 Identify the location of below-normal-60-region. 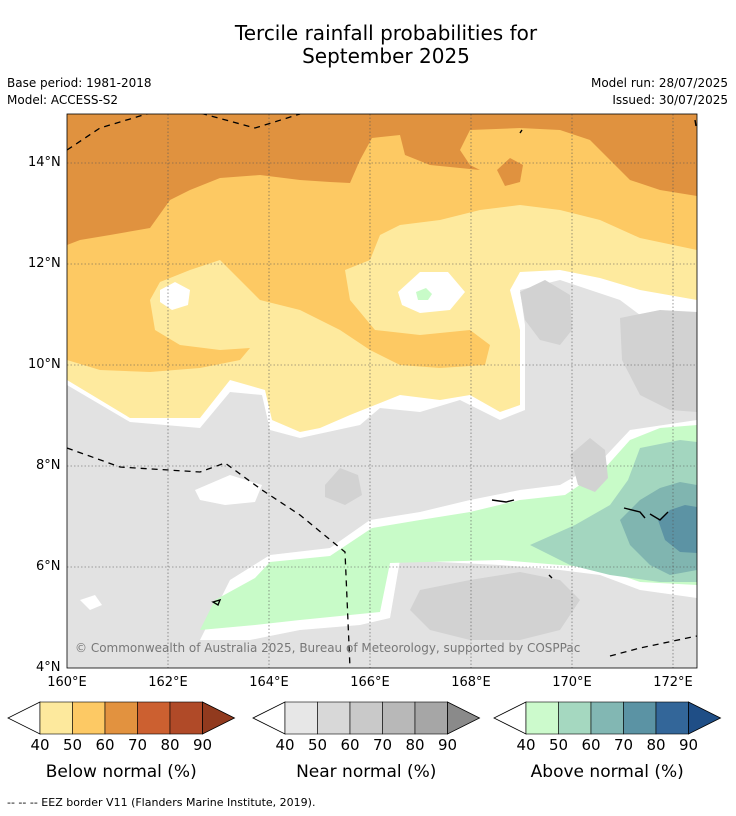
(382, 179).